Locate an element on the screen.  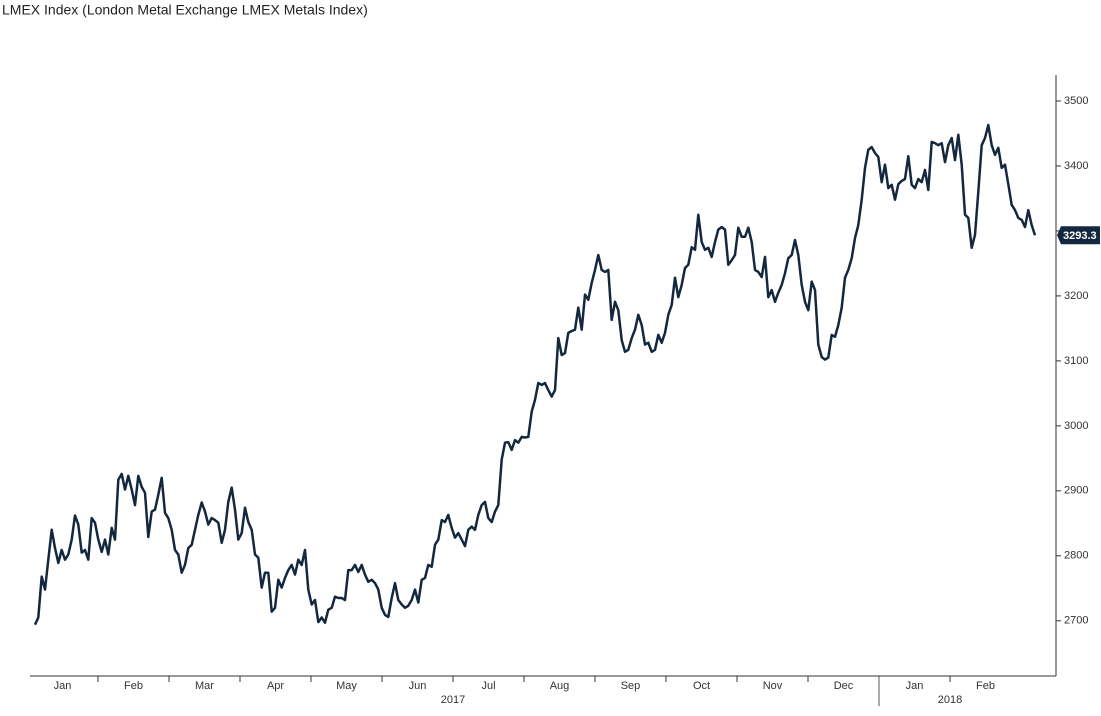
y-tick-label: 3200 is located at coordinates (1076, 296).